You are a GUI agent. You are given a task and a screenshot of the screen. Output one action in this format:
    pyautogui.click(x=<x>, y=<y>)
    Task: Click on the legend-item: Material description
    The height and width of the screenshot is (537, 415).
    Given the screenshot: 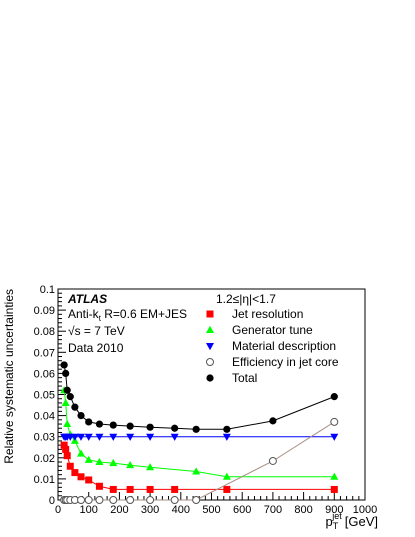 What is the action you would take?
    pyautogui.click(x=271, y=346)
    